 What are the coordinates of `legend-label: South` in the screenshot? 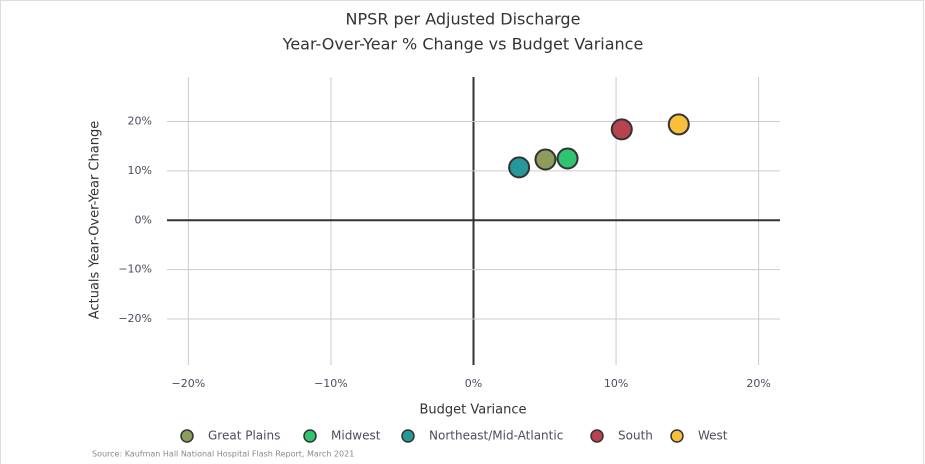 It's located at (635, 436).